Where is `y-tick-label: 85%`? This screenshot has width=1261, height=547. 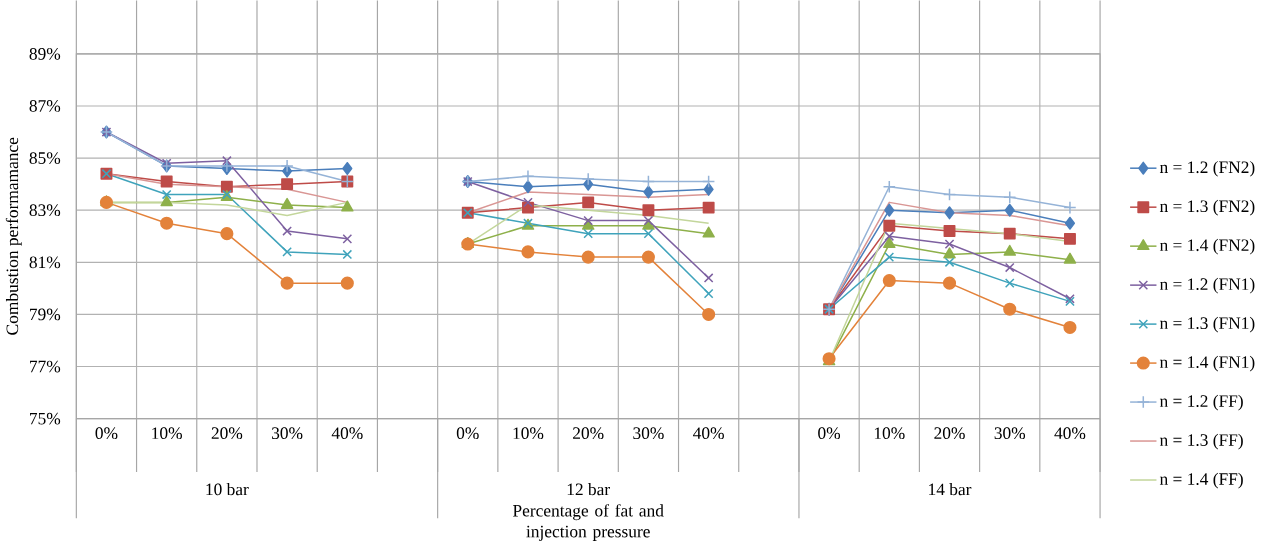 y-tick-label: 85% is located at coordinates (45, 158).